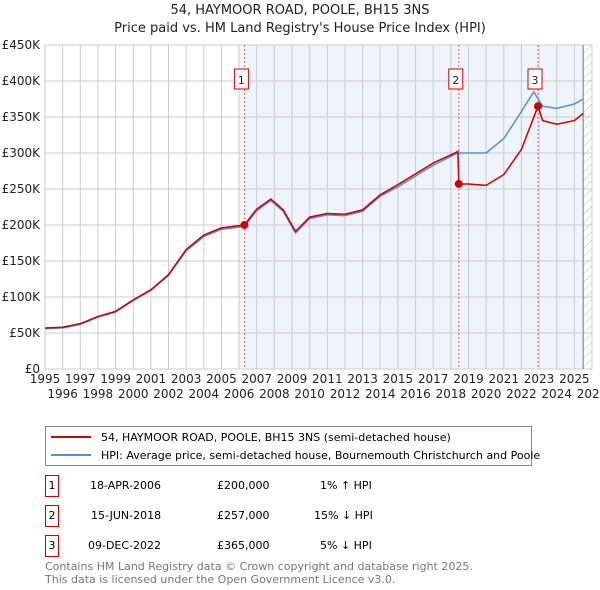 This screenshot has height=590, width=600. What do you see at coordinates (380, 394) in the screenshot?
I see `x-tick-label: 2014` at bounding box center [380, 394].